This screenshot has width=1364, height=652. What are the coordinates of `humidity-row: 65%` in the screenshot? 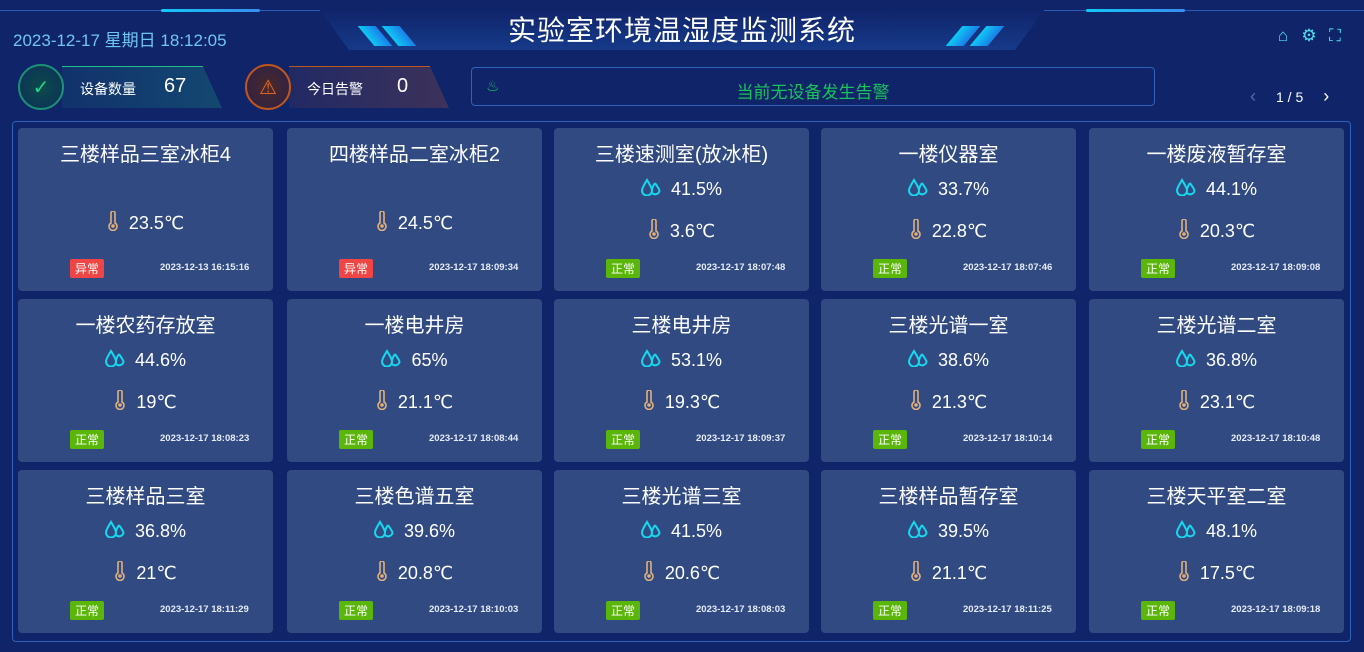 It's located at (414, 360).